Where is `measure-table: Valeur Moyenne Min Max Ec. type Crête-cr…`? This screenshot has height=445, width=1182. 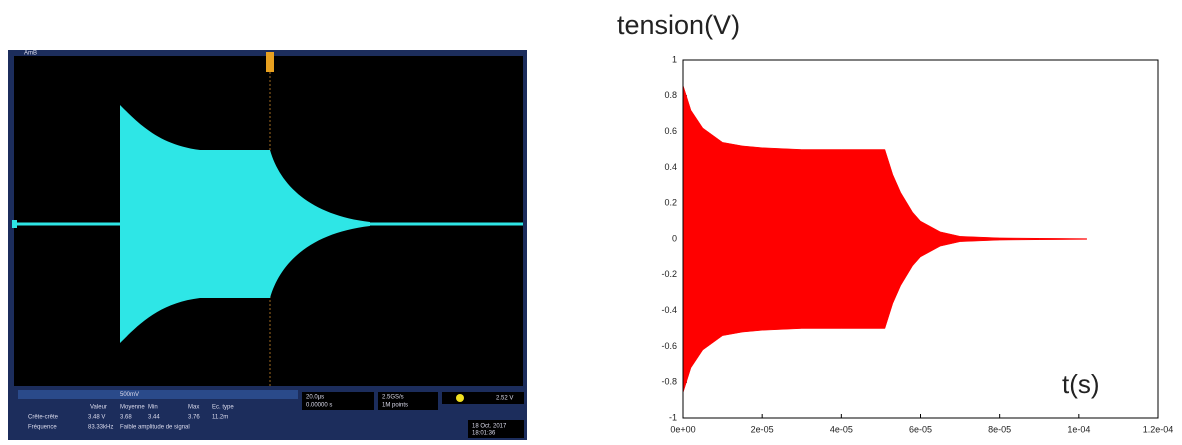
measure-table: Valeur Moyenne Min Max Ec. type Crête-cr… is located at coordinates (131, 418).